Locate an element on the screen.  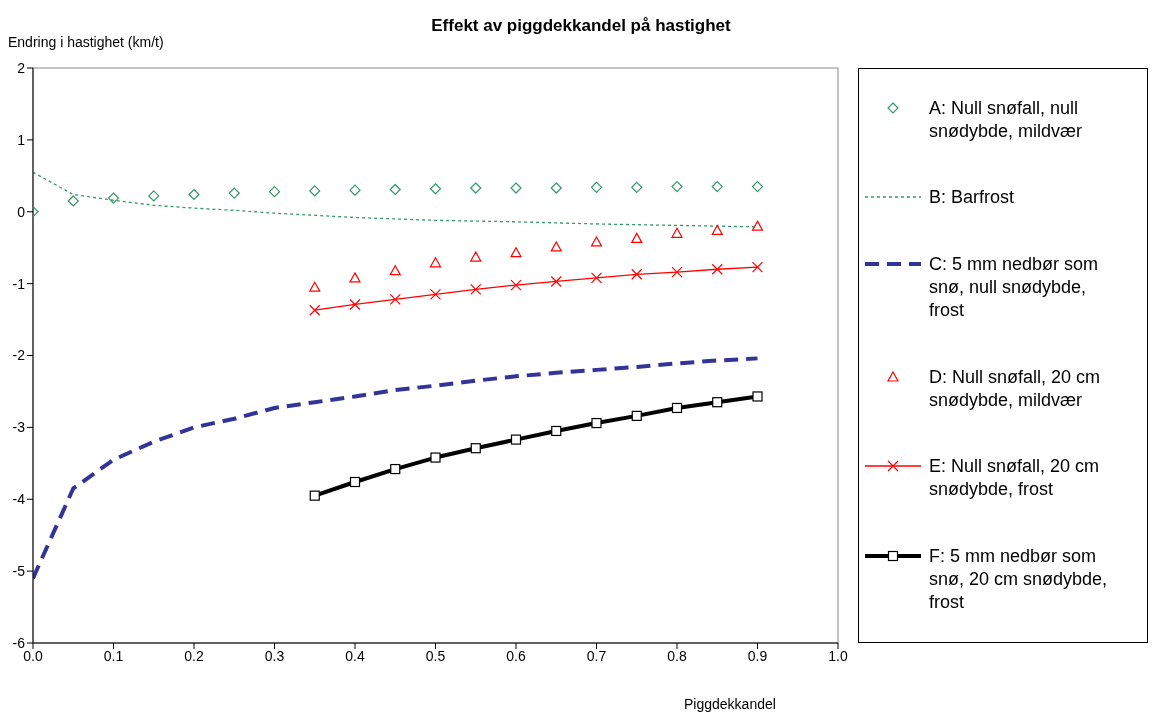
x-tick-label: 0.4 is located at coordinates (355, 655).